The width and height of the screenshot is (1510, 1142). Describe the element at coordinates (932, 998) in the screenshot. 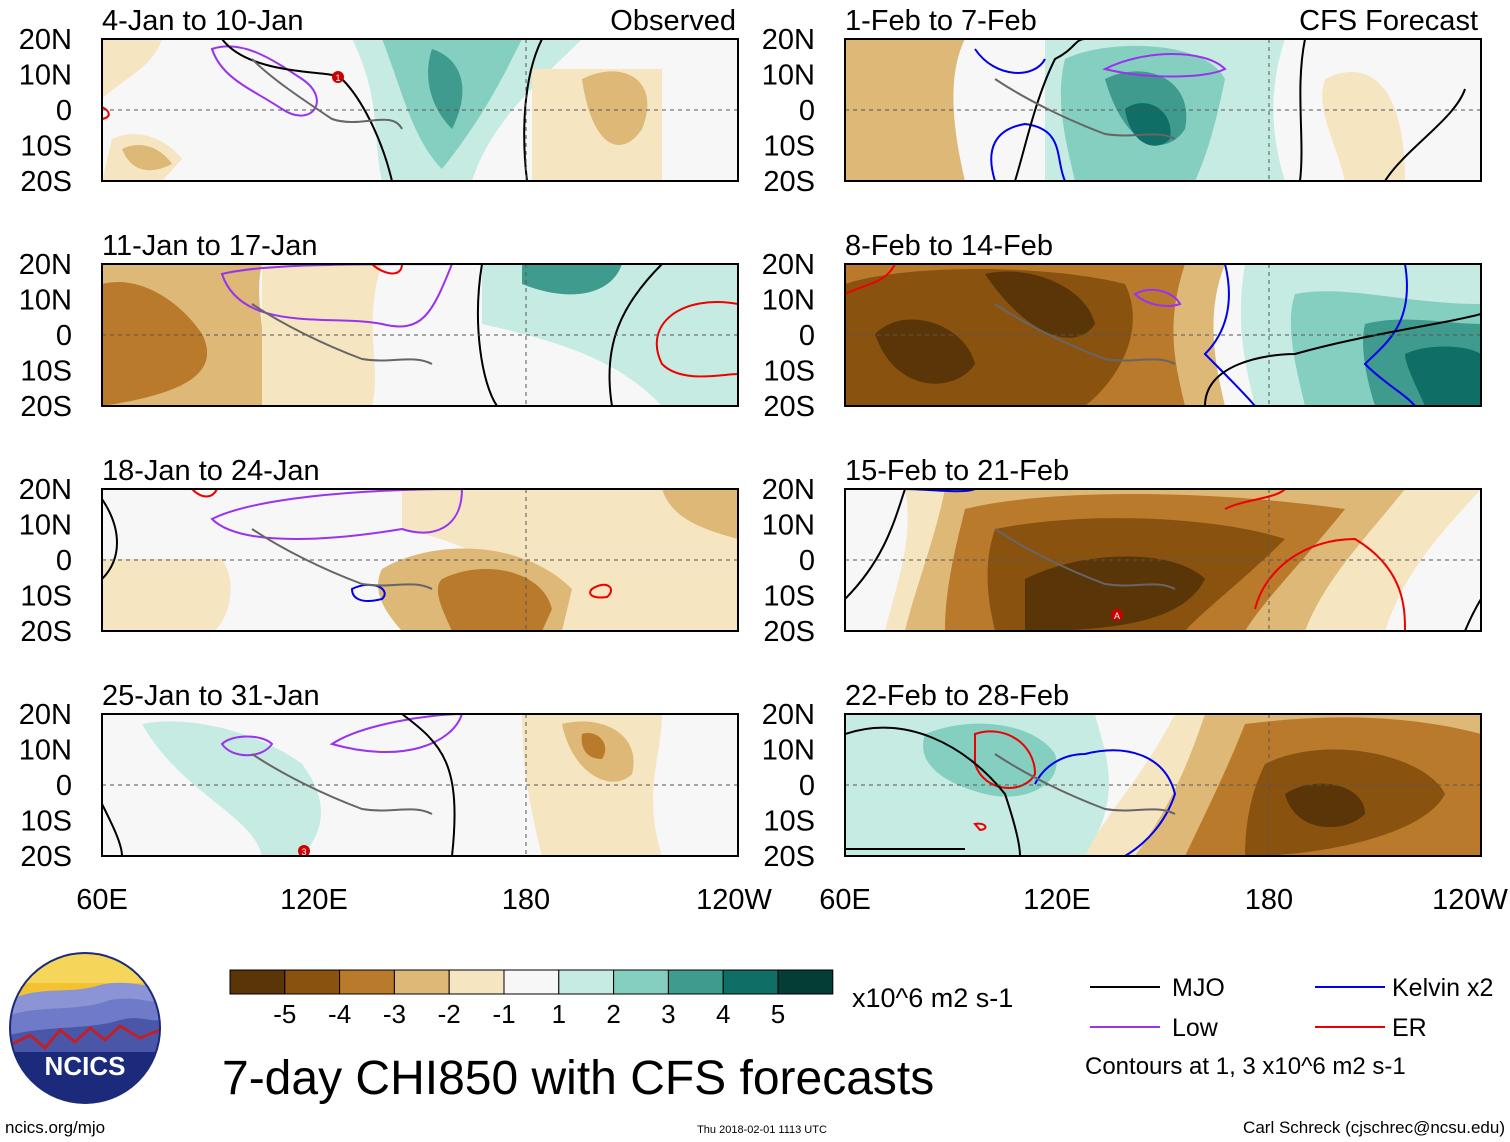

I see `colorbar-units: x10^6 m2 s-1` at that location.